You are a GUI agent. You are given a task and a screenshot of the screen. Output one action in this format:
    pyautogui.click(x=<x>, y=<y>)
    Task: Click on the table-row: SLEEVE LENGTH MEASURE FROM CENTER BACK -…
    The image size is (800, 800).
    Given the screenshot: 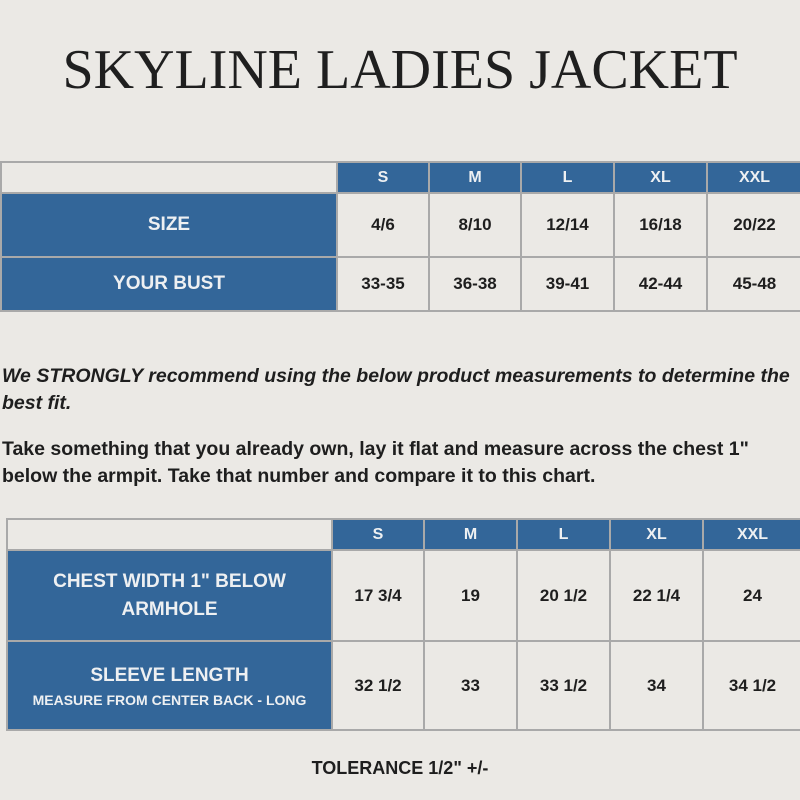 What is the action you would take?
    pyautogui.click(x=403, y=685)
    